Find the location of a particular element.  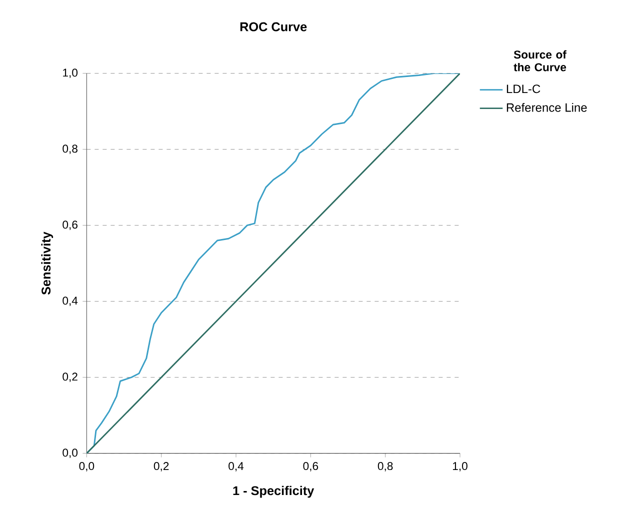

x-tick-label: 0,2 is located at coordinates (161, 467).